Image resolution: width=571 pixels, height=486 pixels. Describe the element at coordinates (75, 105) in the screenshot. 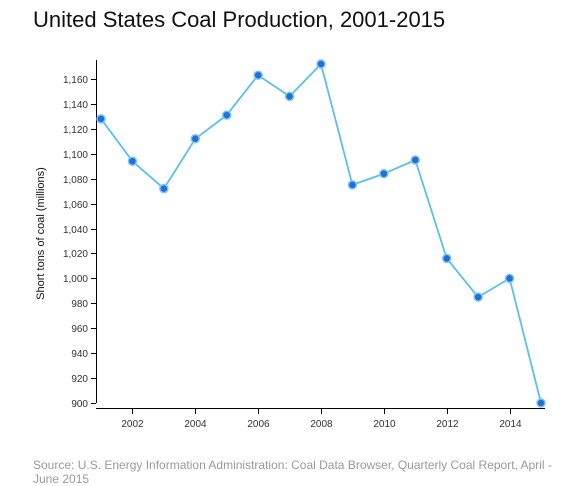

I see `y-tick-label: 1,140` at that location.